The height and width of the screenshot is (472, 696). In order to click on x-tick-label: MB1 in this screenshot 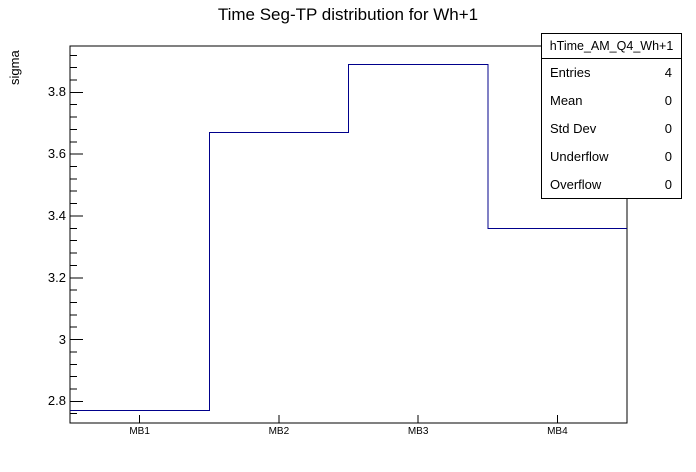, I will do `click(139, 431)`.